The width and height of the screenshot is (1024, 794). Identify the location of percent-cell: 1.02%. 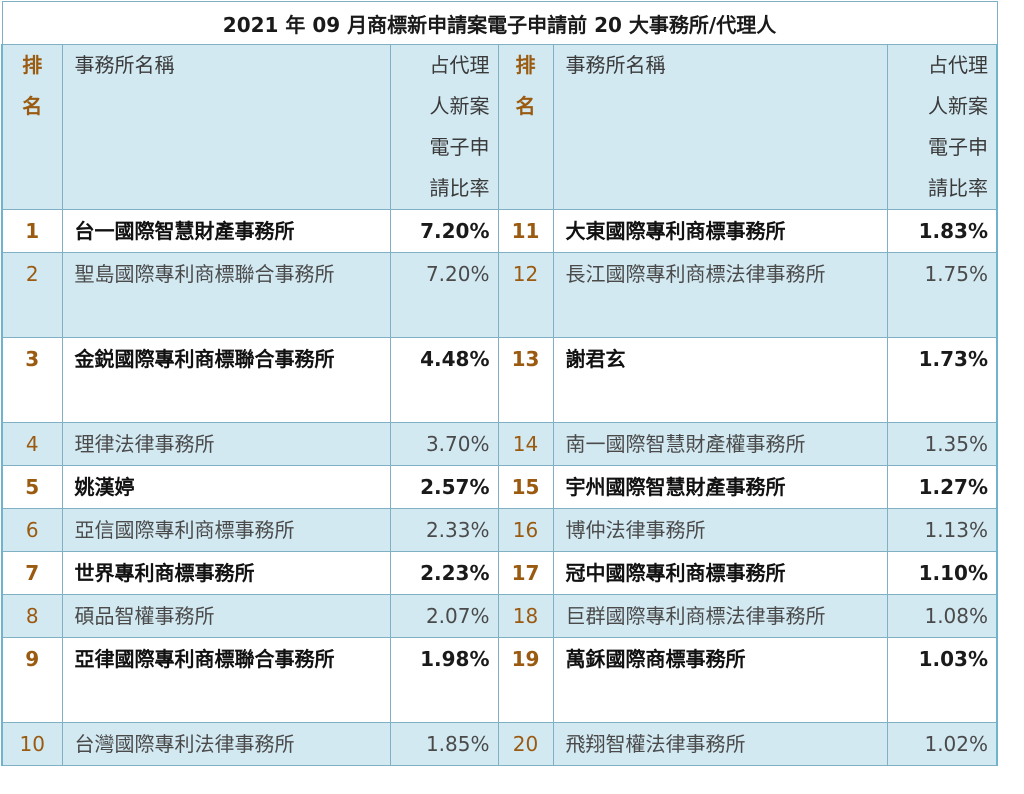
(942, 744).